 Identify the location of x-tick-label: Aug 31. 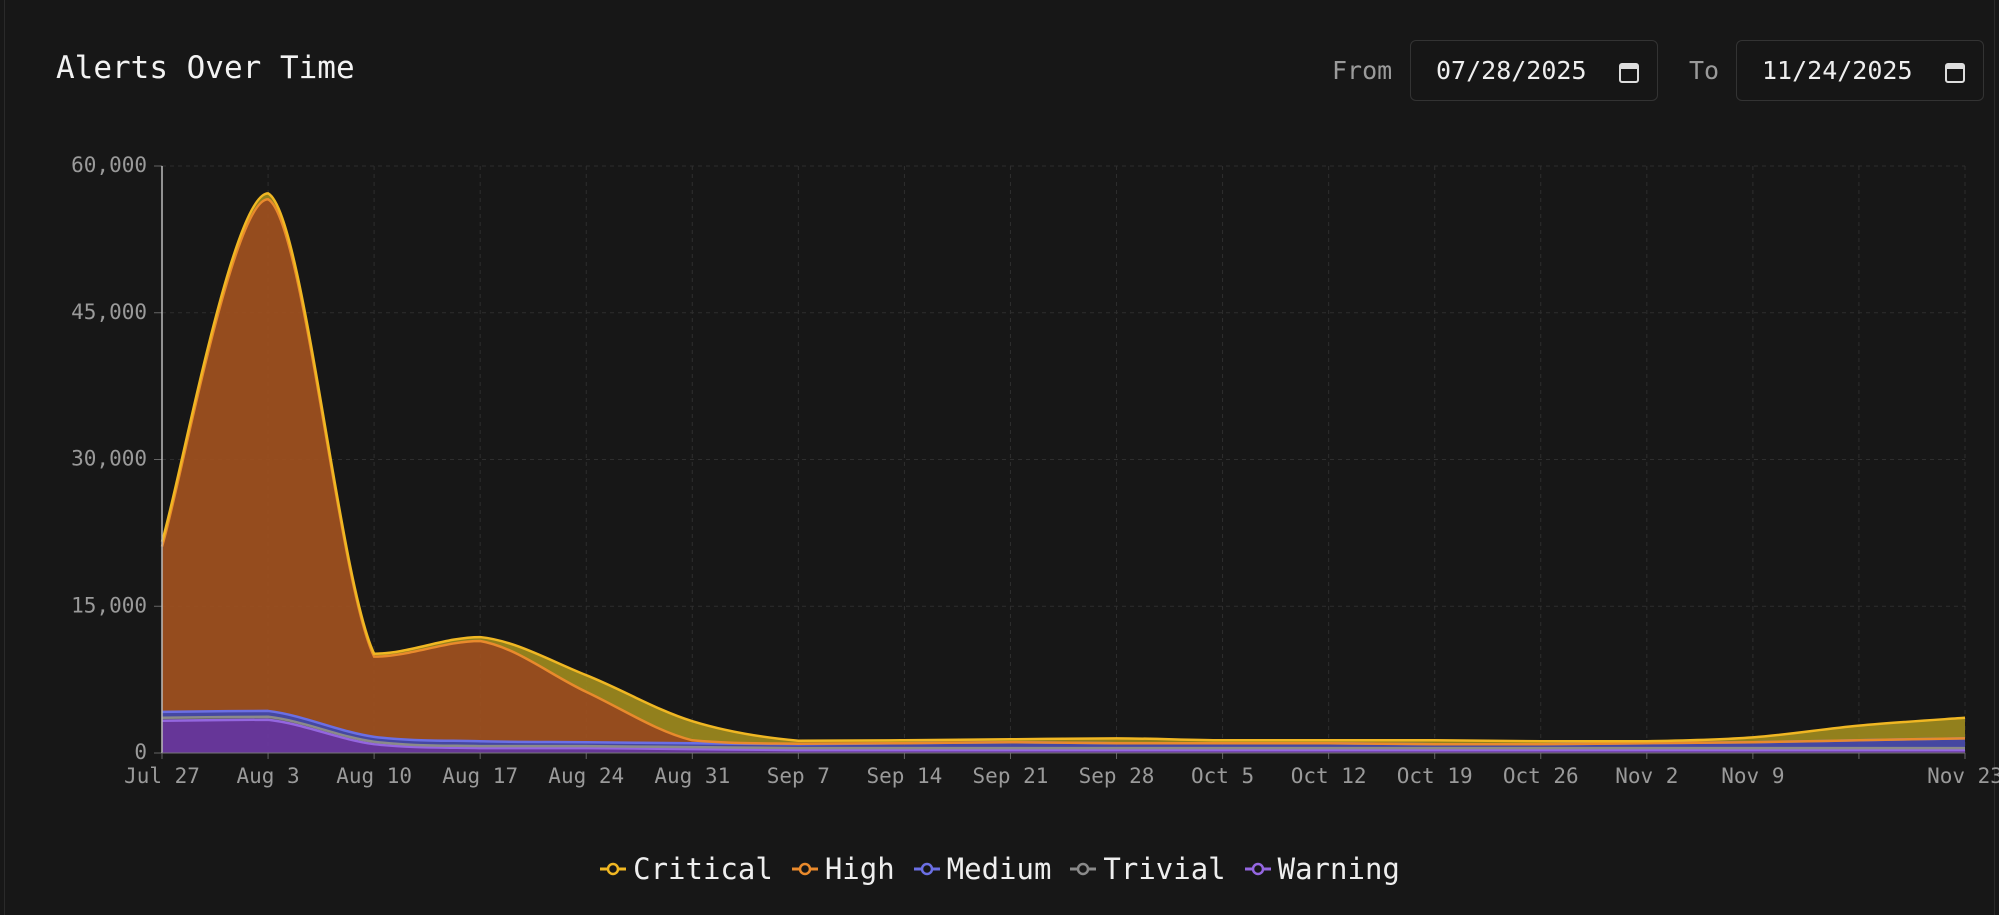
(692, 776).